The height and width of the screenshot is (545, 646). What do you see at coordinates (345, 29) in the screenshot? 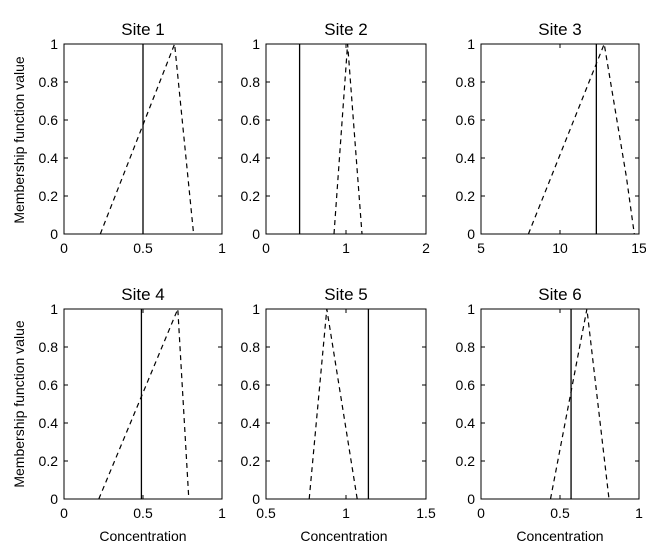
I see `panel-2-title: Site 2` at bounding box center [345, 29].